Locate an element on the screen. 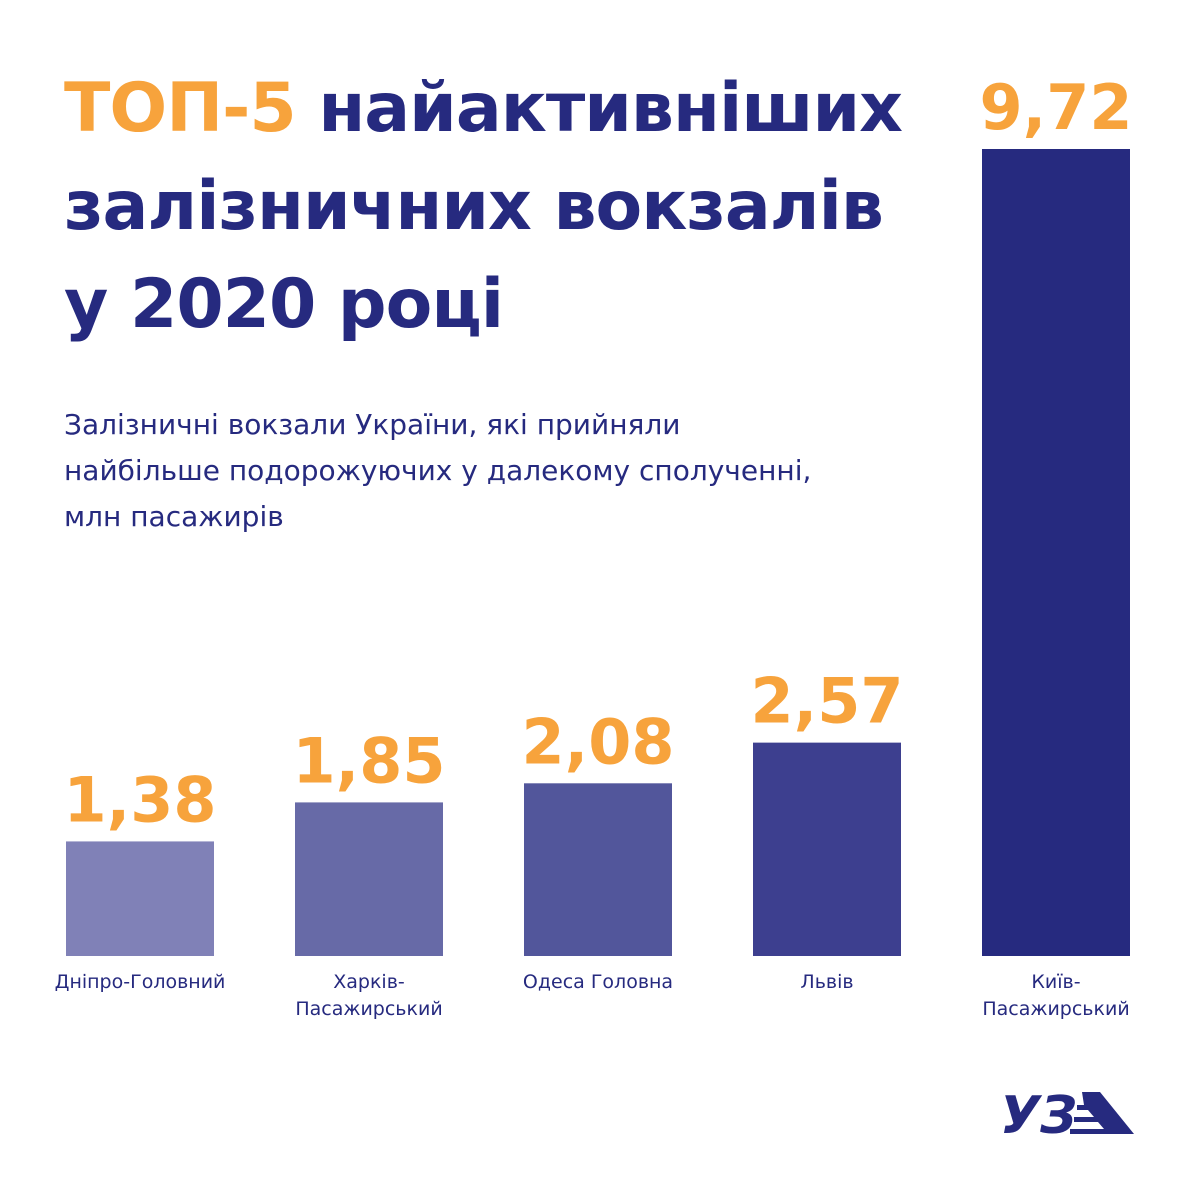  category-tick-label: Дніпро-Головний is located at coordinates (140, 982).